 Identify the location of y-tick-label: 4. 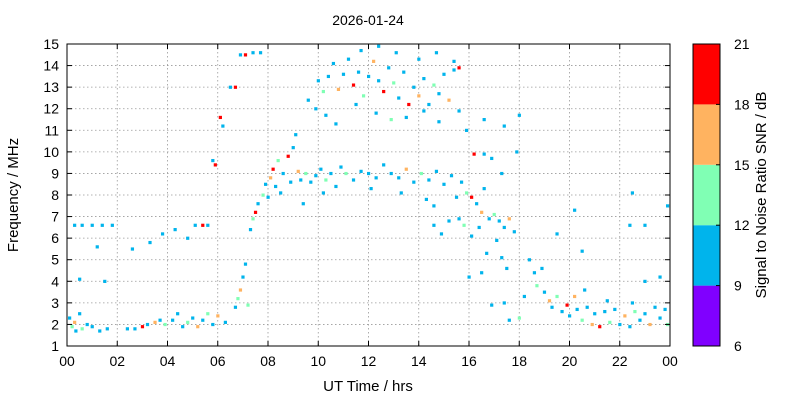
(55, 281).